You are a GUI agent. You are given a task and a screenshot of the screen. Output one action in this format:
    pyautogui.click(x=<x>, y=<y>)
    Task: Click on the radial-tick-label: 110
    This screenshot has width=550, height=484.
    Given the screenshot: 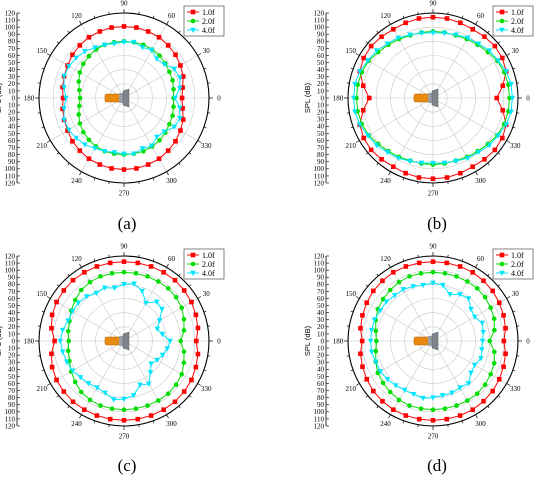 What is the action you would take?
    pyautogui.click(x=319, y=176)
    